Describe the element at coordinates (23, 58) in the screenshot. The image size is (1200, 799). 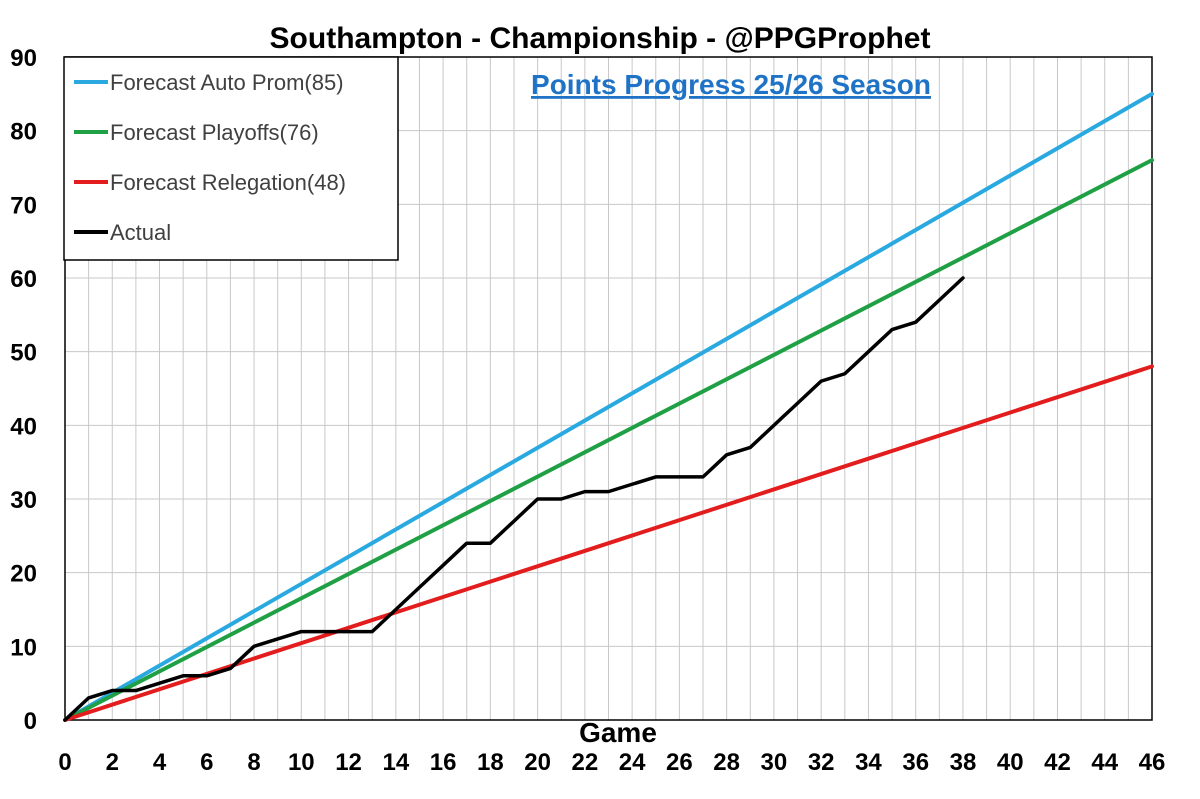
I see `y-tick-label: 90` at that location.